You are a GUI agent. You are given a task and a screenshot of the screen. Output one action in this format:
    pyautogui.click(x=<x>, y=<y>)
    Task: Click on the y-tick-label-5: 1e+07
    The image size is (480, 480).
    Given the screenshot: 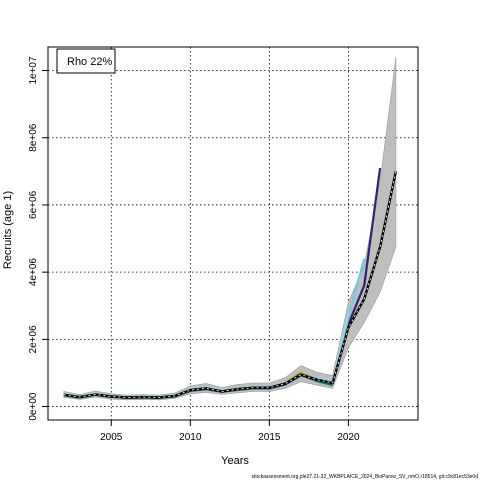 What is the action you would take?
    pyautogui.click(x=33, y=70)
    